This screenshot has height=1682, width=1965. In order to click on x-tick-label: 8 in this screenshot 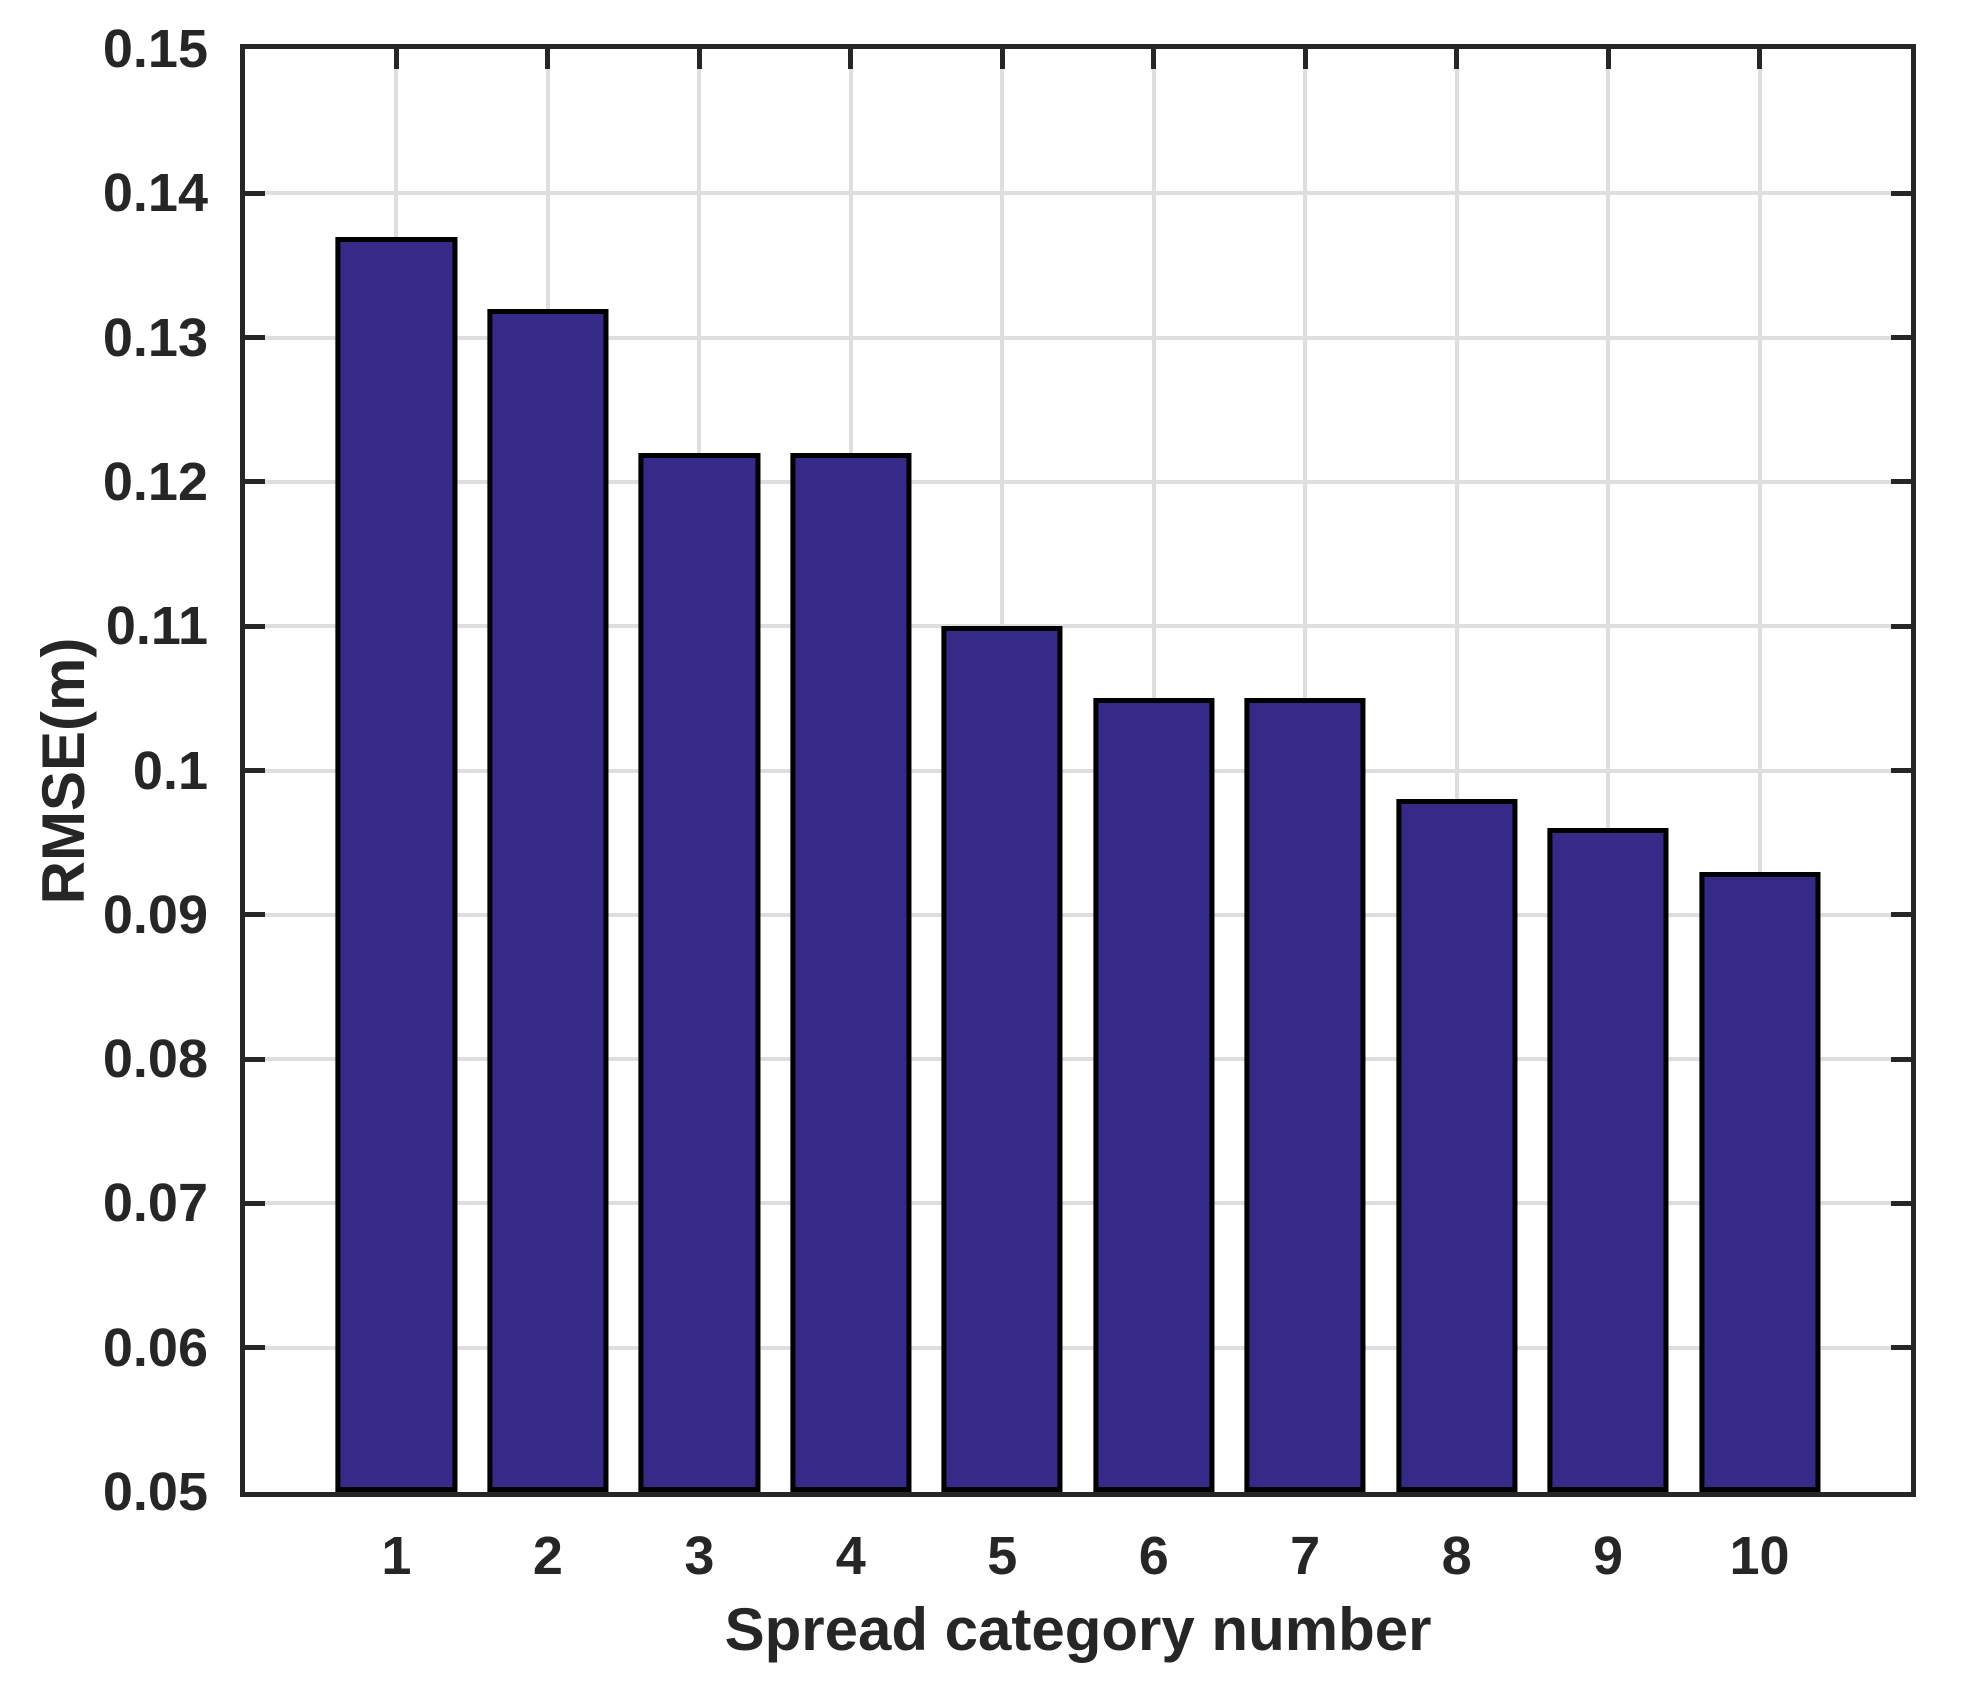, I will do `click(1456, 1556)`.